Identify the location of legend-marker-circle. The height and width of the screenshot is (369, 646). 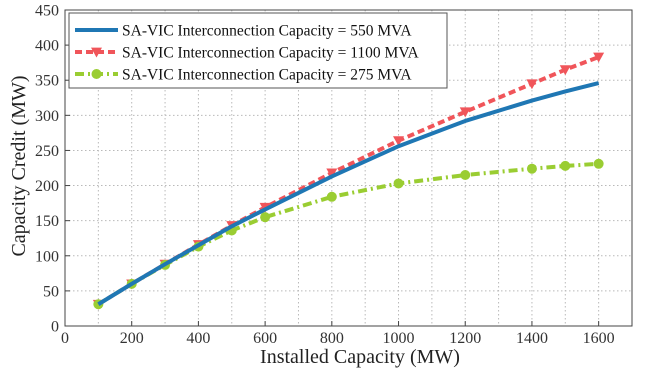
(96, 74).